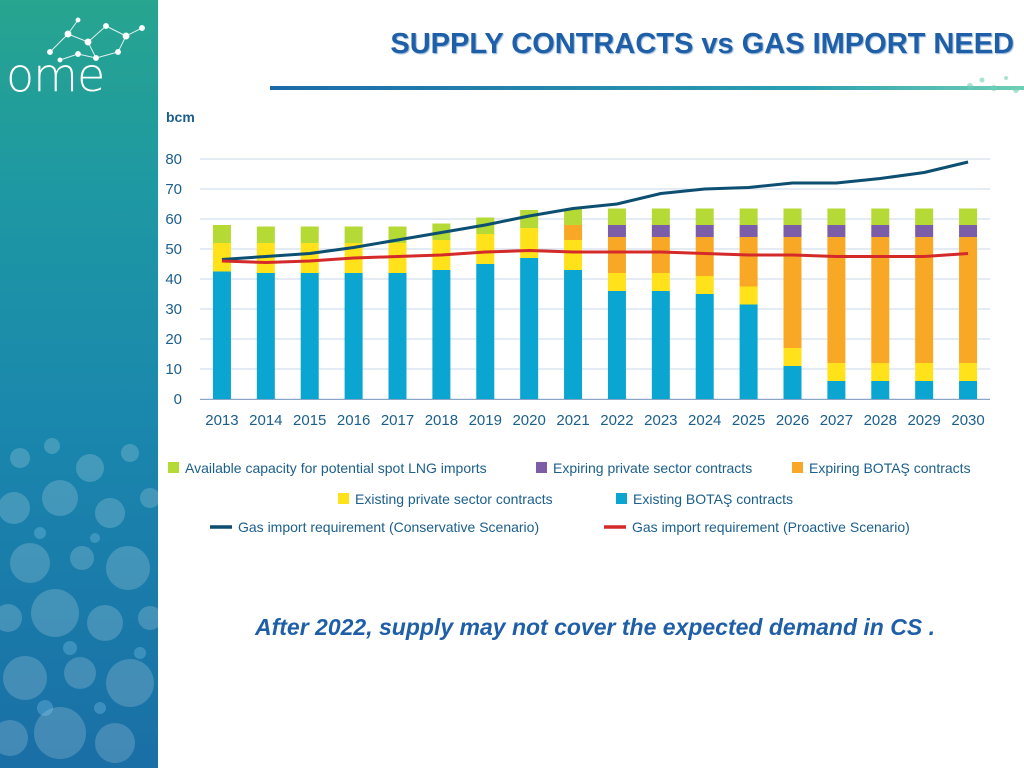  Describe the element at coordinates (309, 420) in the screenshot. I see `x-tick-label: 2015` at that location.